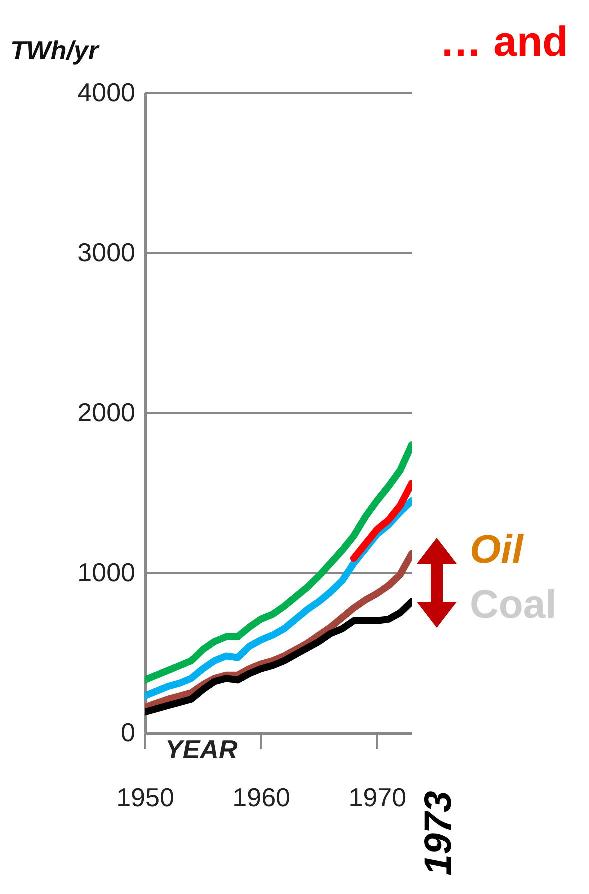 This screenshot has height=894, width=589. Describe the element at coordinates (497, 550) in the screenshot. I see `text: Oil` at that location.